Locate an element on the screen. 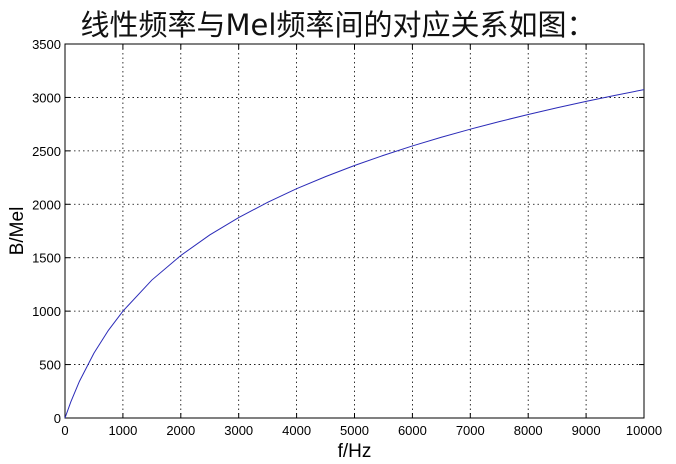 Image resolution: width=676 pixels, height=464 pixels. y-tick-label: 500 is located at coordinates (50, 365).